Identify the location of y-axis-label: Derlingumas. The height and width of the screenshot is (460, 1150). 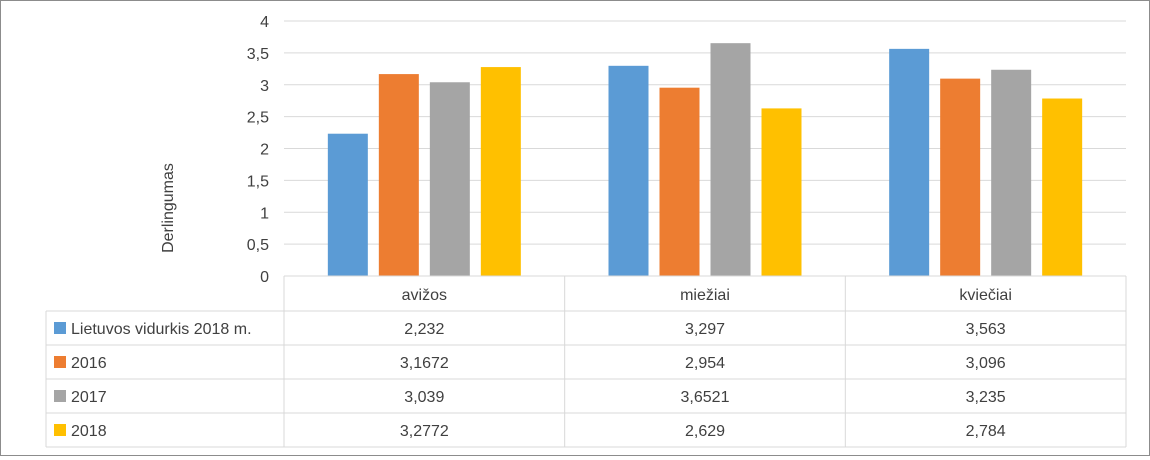
(168, 208).